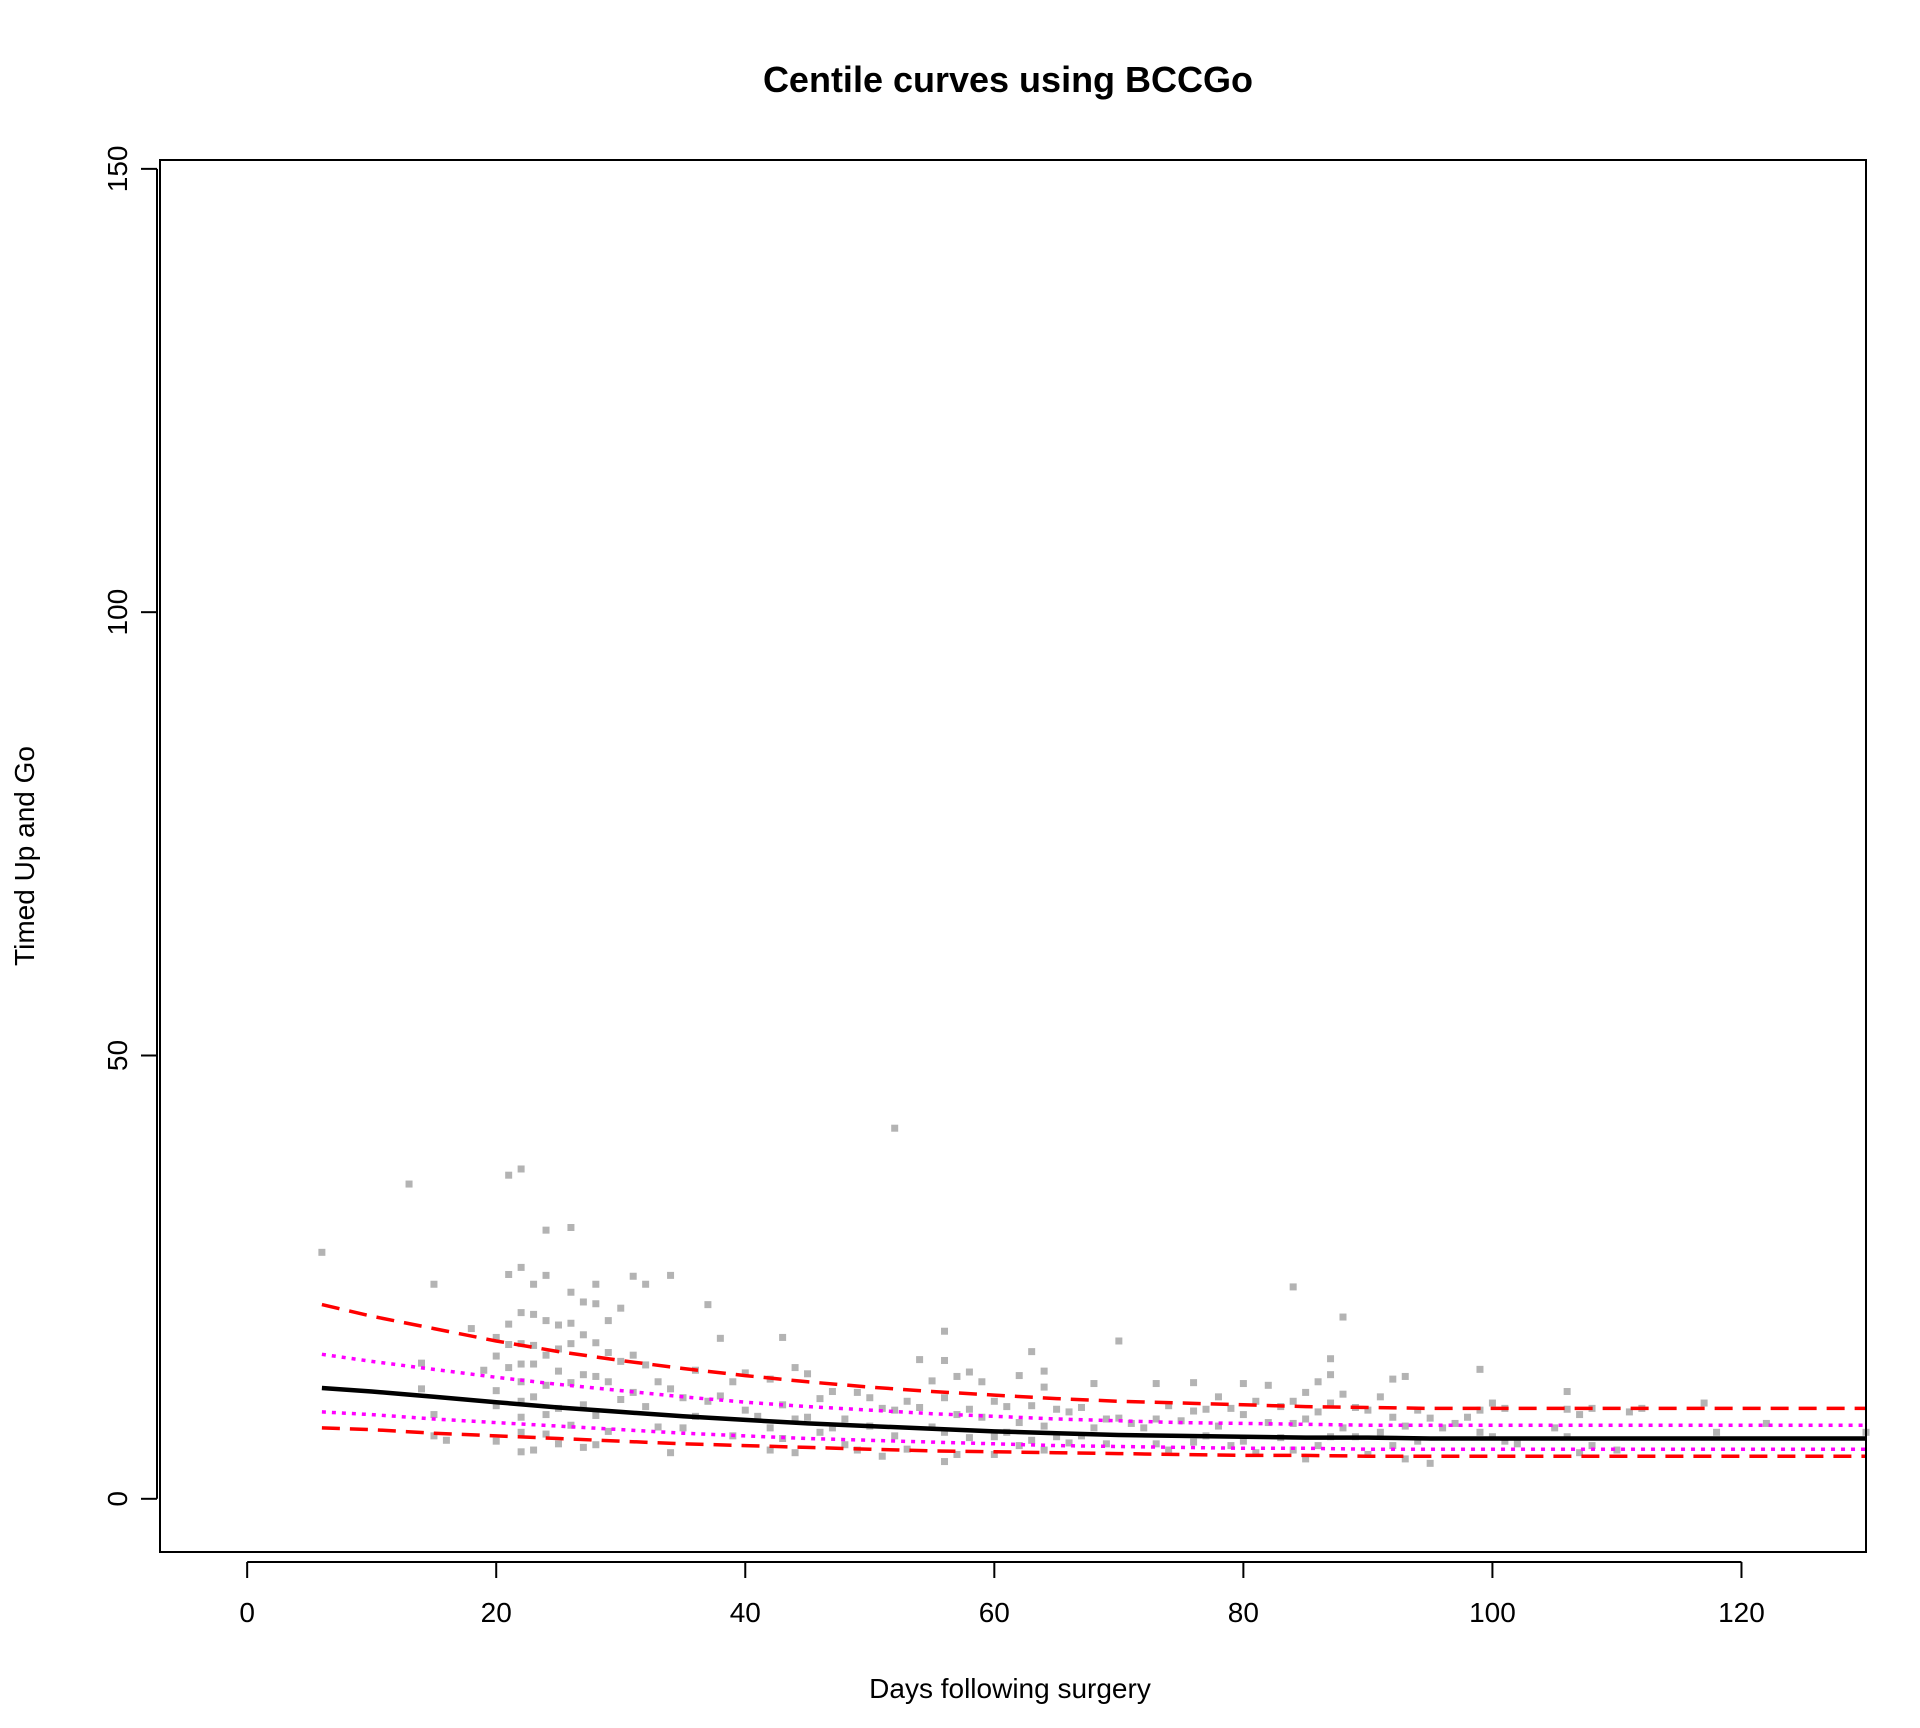 The image size is (1920, 1728). Describe the element at coordinates (1492, 1612) in the screenshot. I see `x-tick-label: 100` at that location.